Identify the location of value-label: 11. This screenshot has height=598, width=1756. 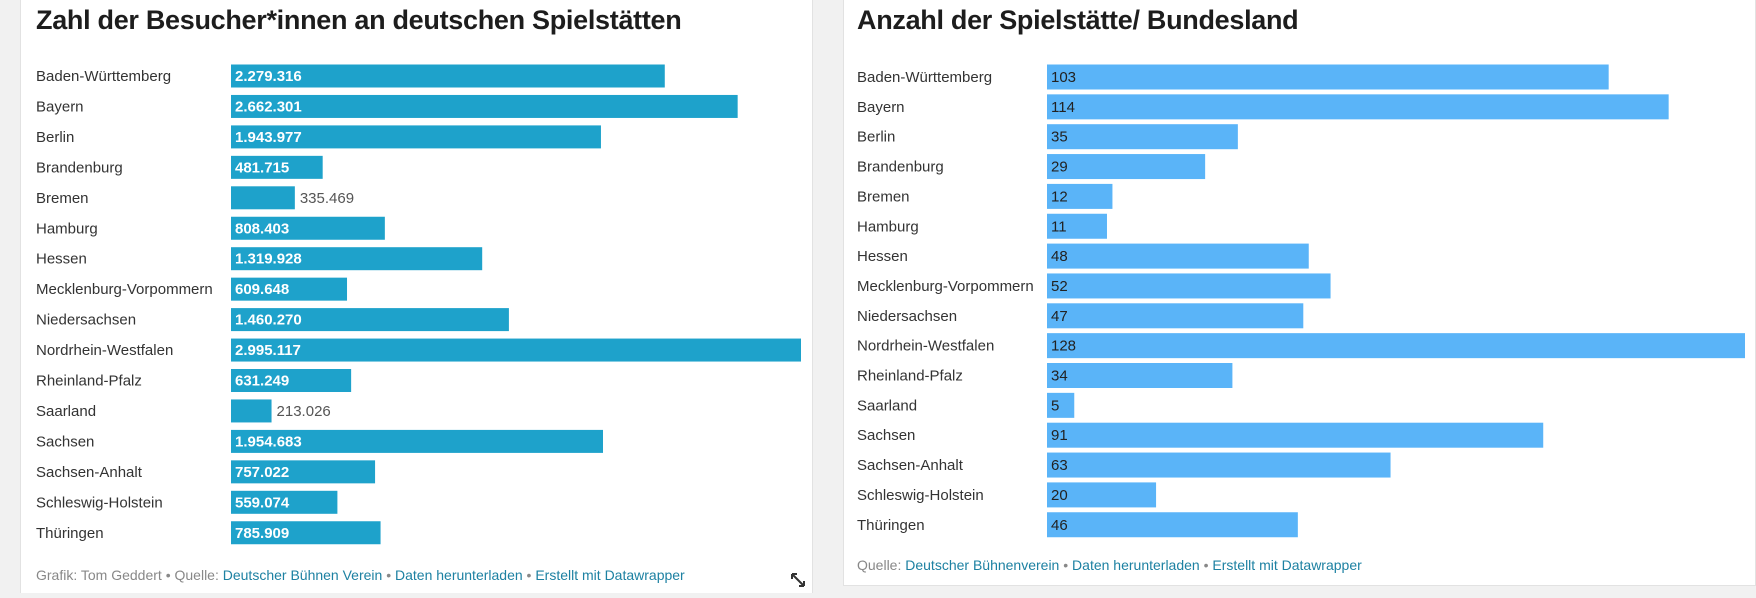
(1059, 226).